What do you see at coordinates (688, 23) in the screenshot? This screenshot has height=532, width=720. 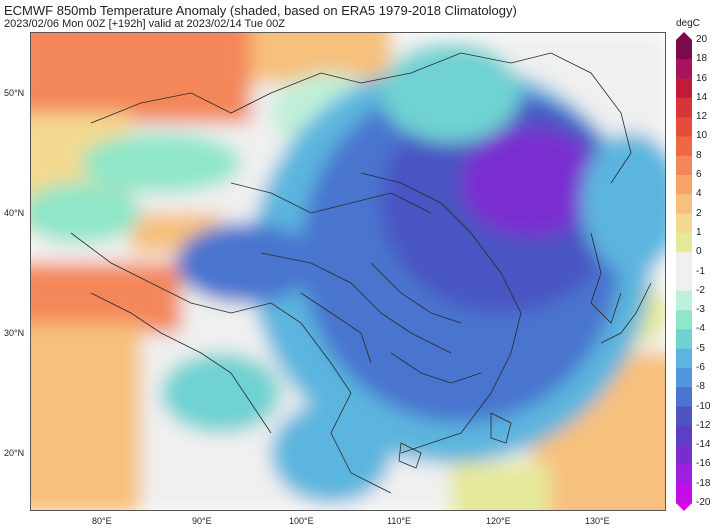 I see `colorbar-unit: degC` at bounding box center [688, 23].